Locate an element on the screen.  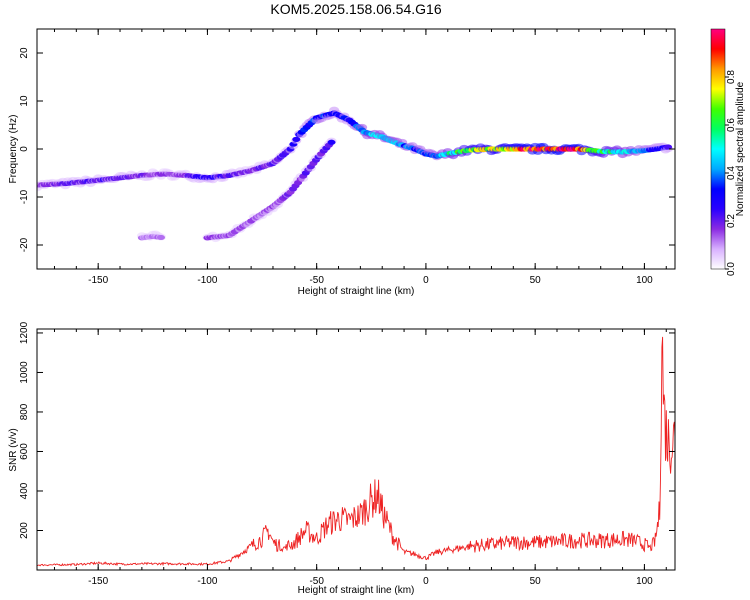
spectrogram-x-tick-label: 50 is located at coordinates (536, 280).